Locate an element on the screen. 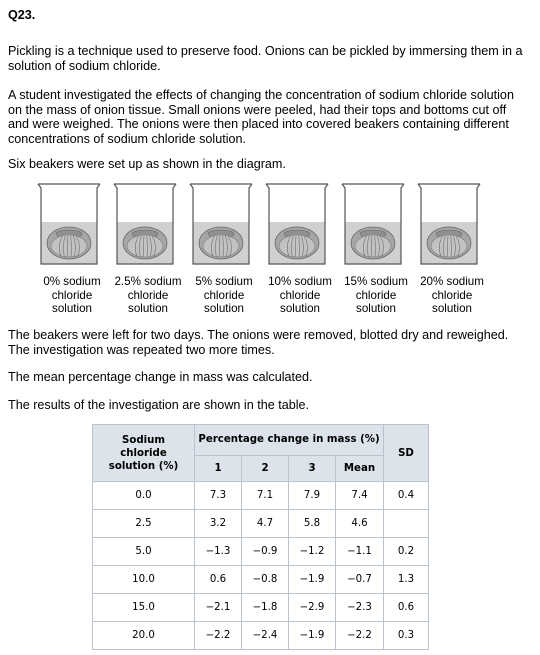 The height and width of the screenshot is (655, 540). beaker-label-0: 0% sodium chloride solution is located at coordinates (72, 295).